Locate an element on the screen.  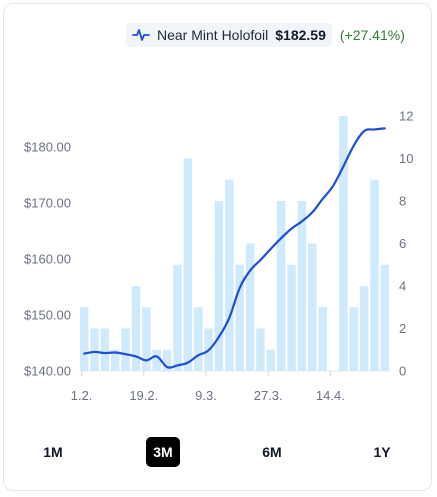
price-axis: $140.00 $150.00 $160.00 $170.00 $180.00 is located at coordinates (47, 258).